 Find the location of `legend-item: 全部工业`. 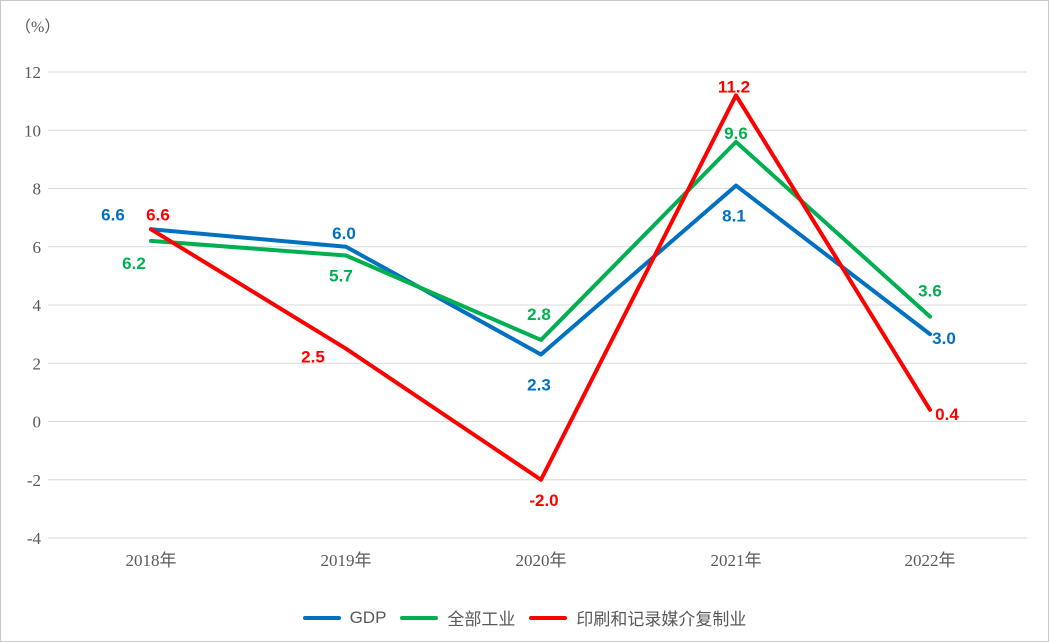

legend-item: 全部工业 is located at coordinates (457, 617).